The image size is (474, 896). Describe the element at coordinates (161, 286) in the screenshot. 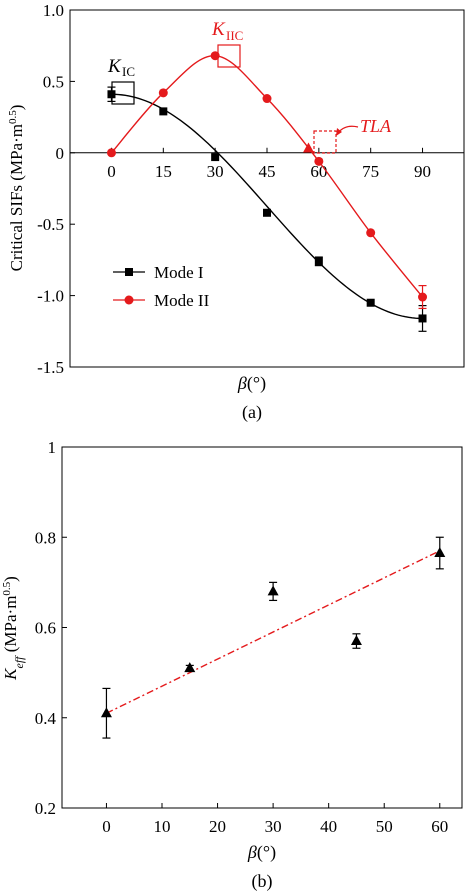

I see `legend-a: Mode I Mode II` at that location.